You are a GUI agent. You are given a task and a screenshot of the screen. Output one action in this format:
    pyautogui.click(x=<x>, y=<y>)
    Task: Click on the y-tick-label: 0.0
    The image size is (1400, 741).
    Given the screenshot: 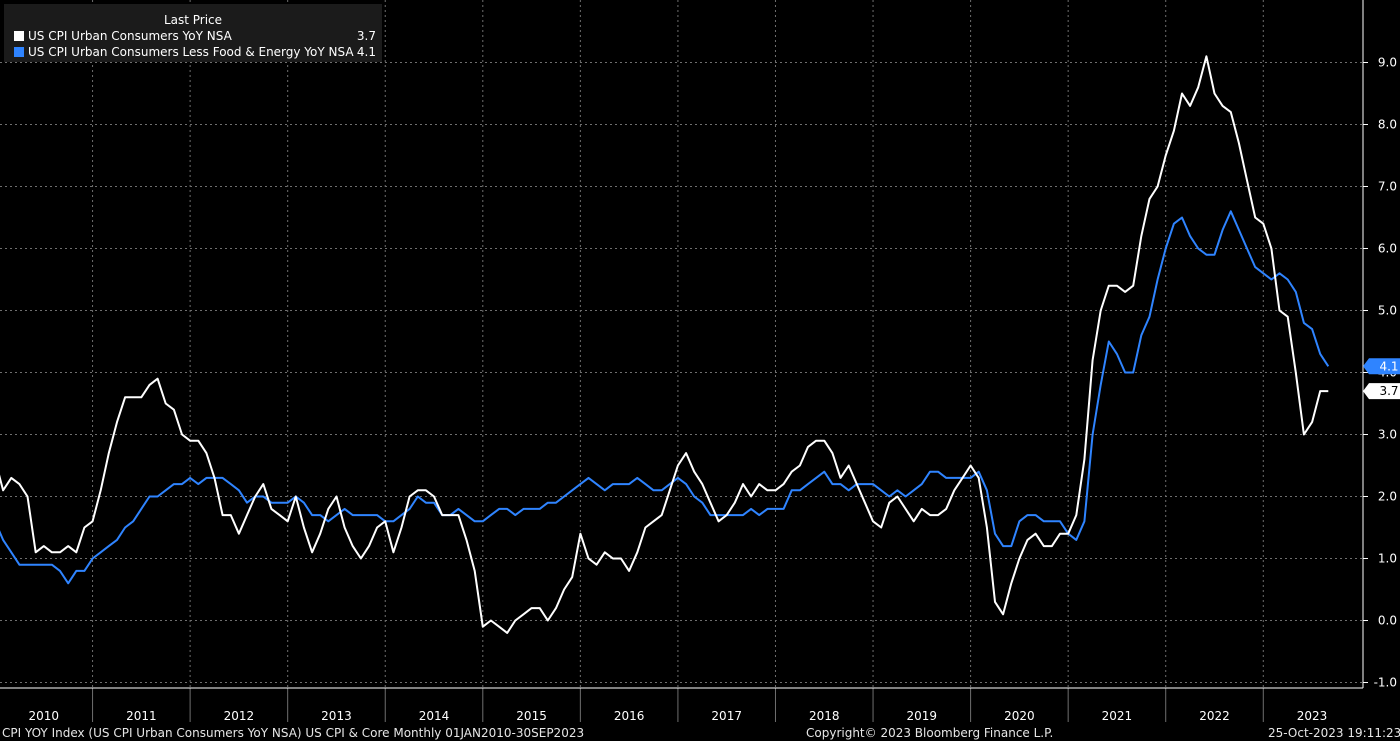 What is the action you would take?
    pyautogui.click(x=1387, y=621)
    